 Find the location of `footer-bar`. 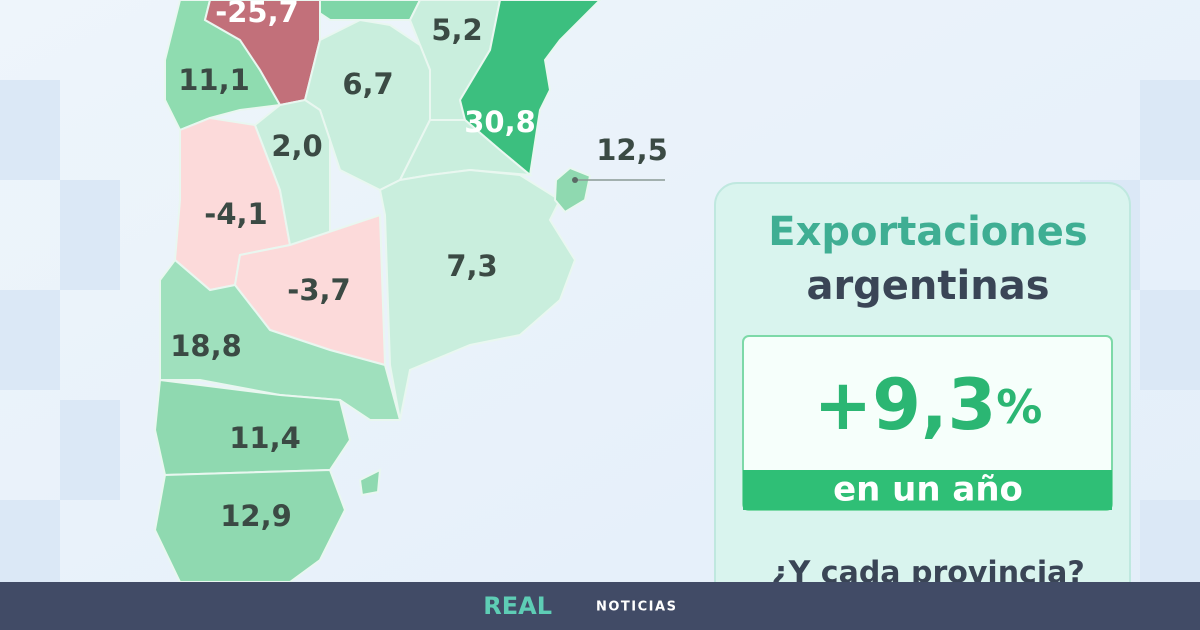

footer-bar is located at coordinates (600, 606).